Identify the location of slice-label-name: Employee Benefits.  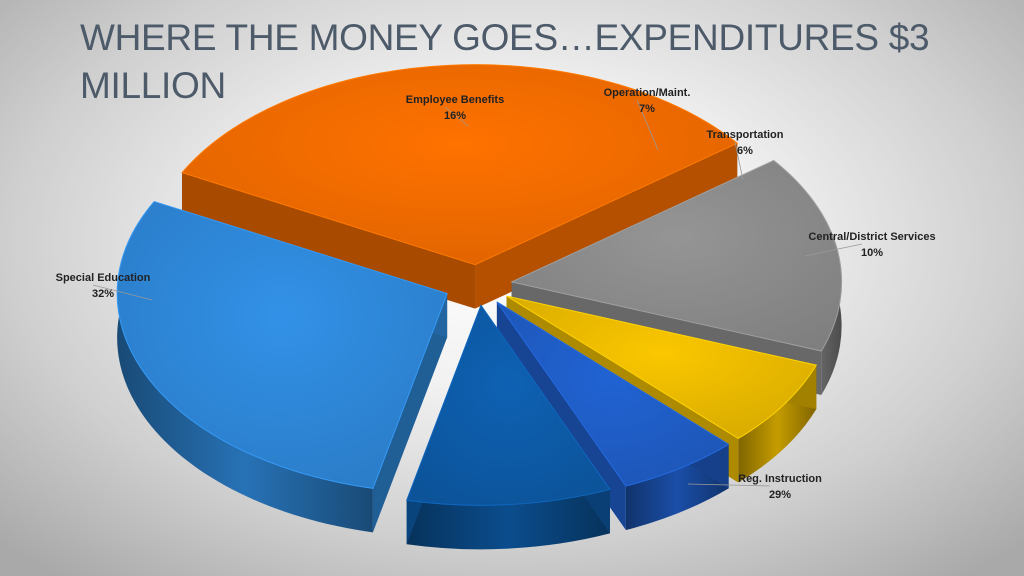
(455, 100).